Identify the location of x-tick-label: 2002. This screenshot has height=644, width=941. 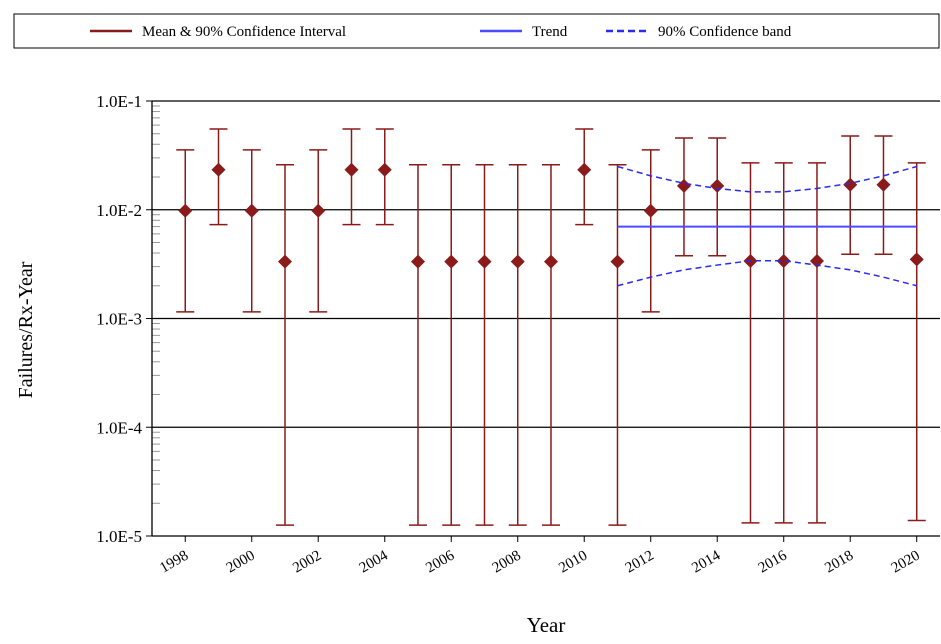
(307, 562).